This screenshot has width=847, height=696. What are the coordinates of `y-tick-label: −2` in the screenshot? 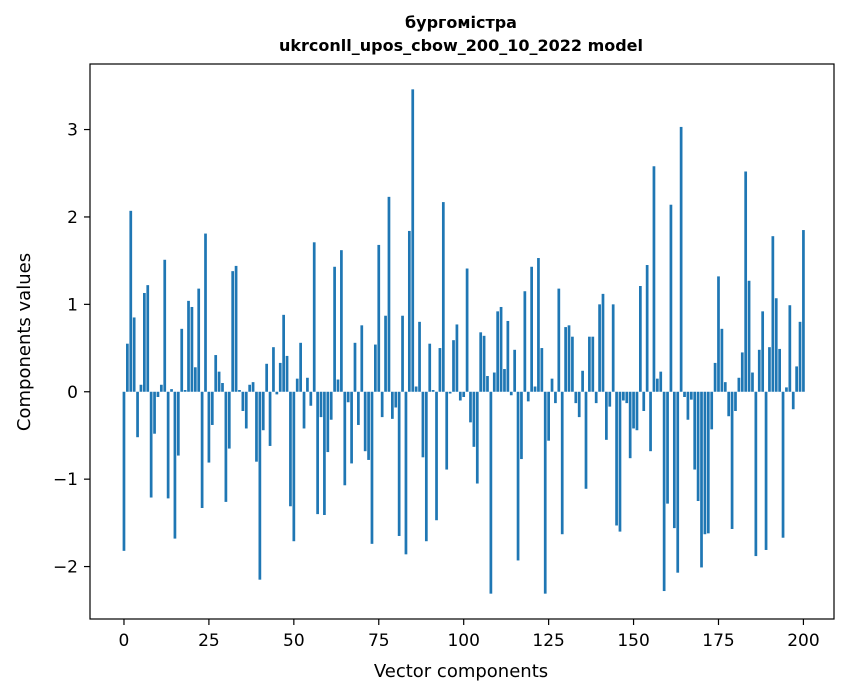 It's located at (65, 568).